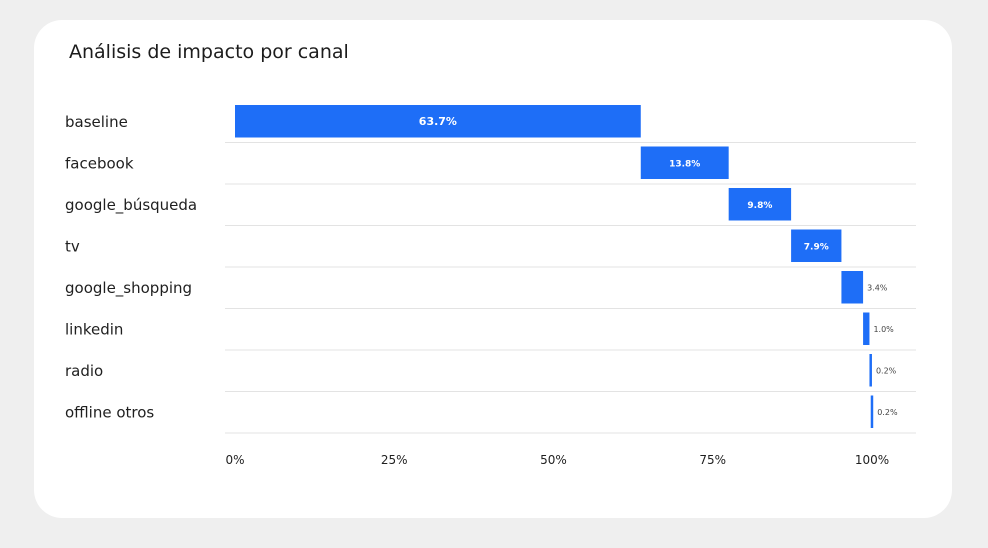 This screenshot has height=548, width=988. What do you see at coordinates (394, 460) in the screenshot?
I see `x-tick-label: 25%` at bounding box center [394, 460].